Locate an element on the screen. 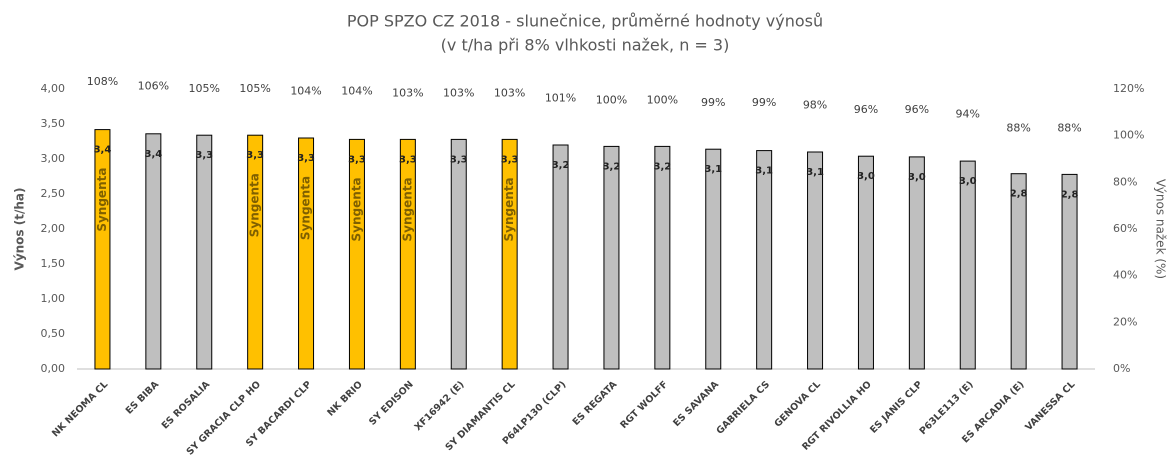 Image resolution: width=1173 pixels, height=459 pixels. y2-tick-label: 100% is located at coordinates (1128, 135).